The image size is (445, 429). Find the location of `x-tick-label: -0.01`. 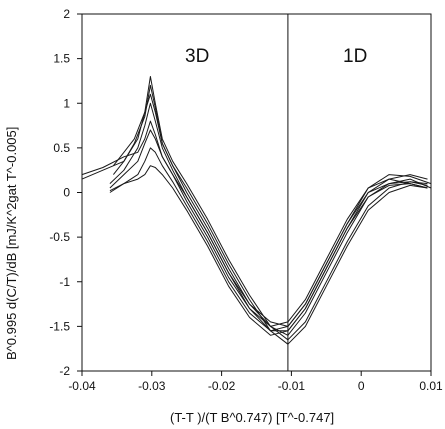

x-tick-label: -0.01 is located at coordinates (292, 386).